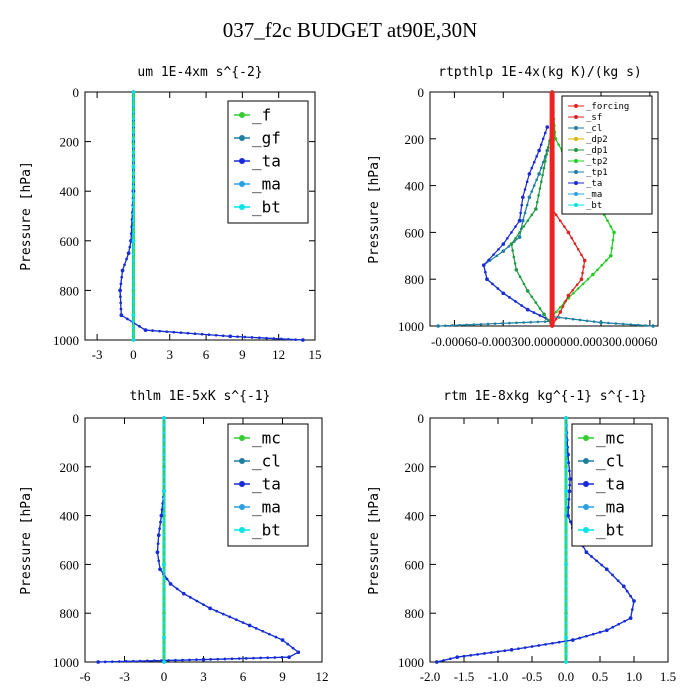 The height and width of the screenshot is (700, 700). I want to click on legend-label-sf: _sf, so click(594, 118).